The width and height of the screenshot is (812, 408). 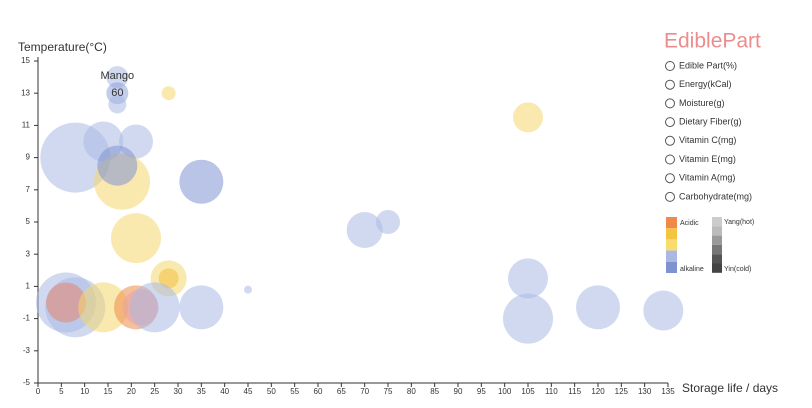 What do you see at coordinates (26, 125) in the screenshot?
I see `y-tick-label: 11` at bounding box center [26, 125].